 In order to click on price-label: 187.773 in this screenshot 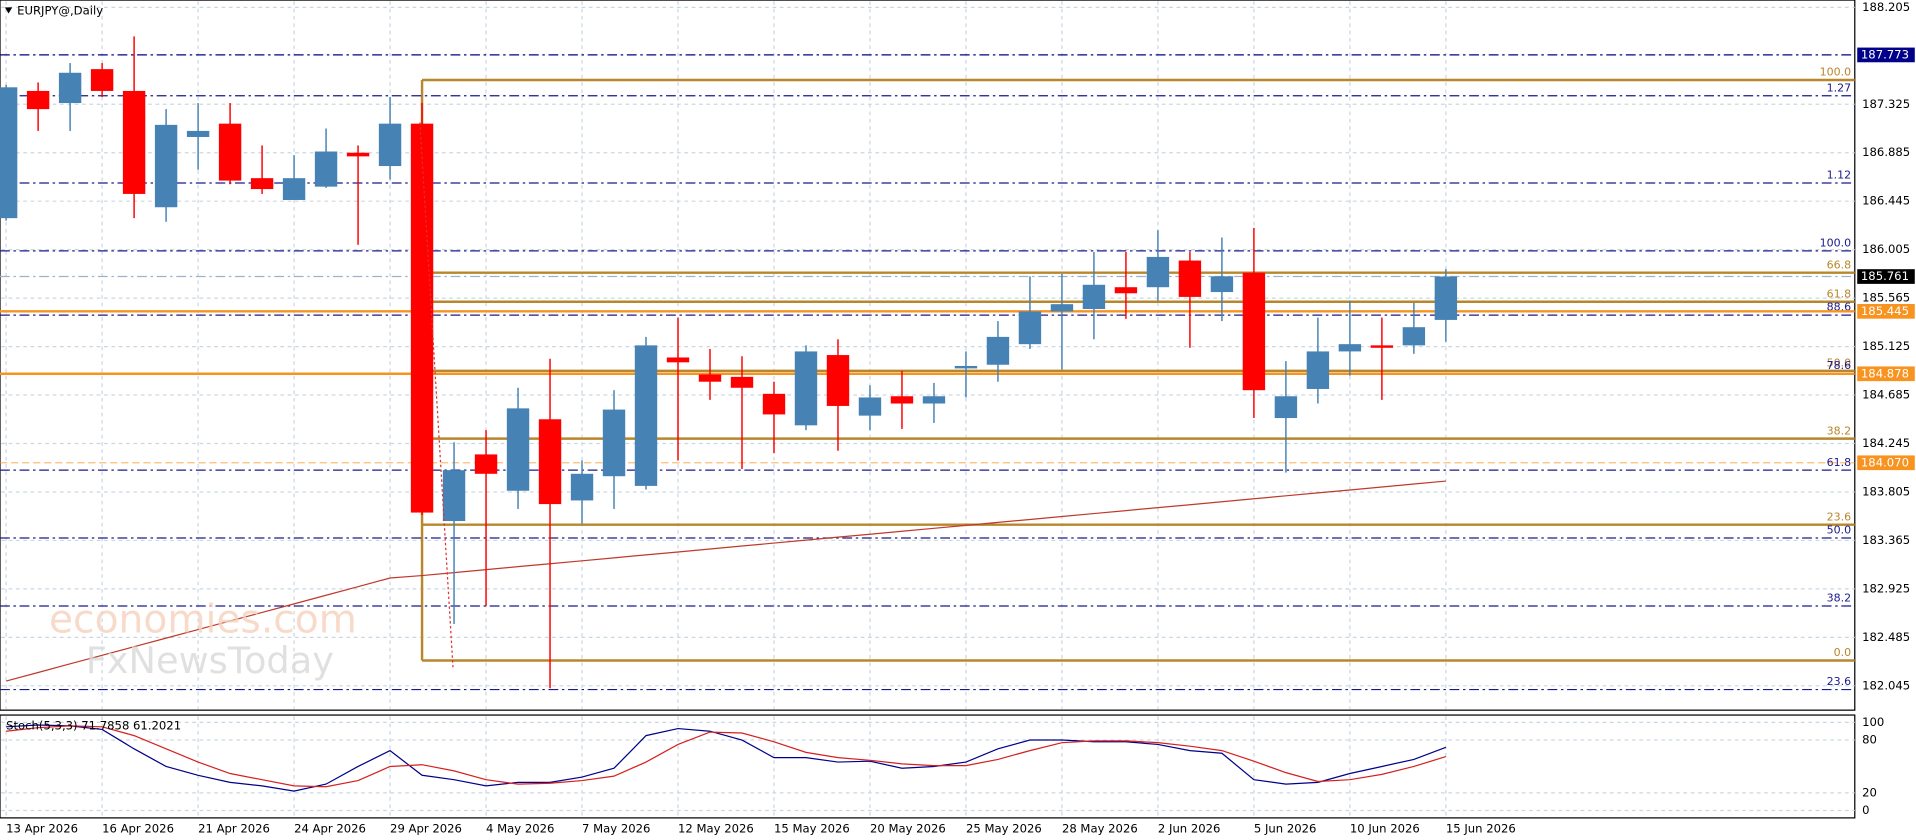, I will do `click(1885, 54)`.